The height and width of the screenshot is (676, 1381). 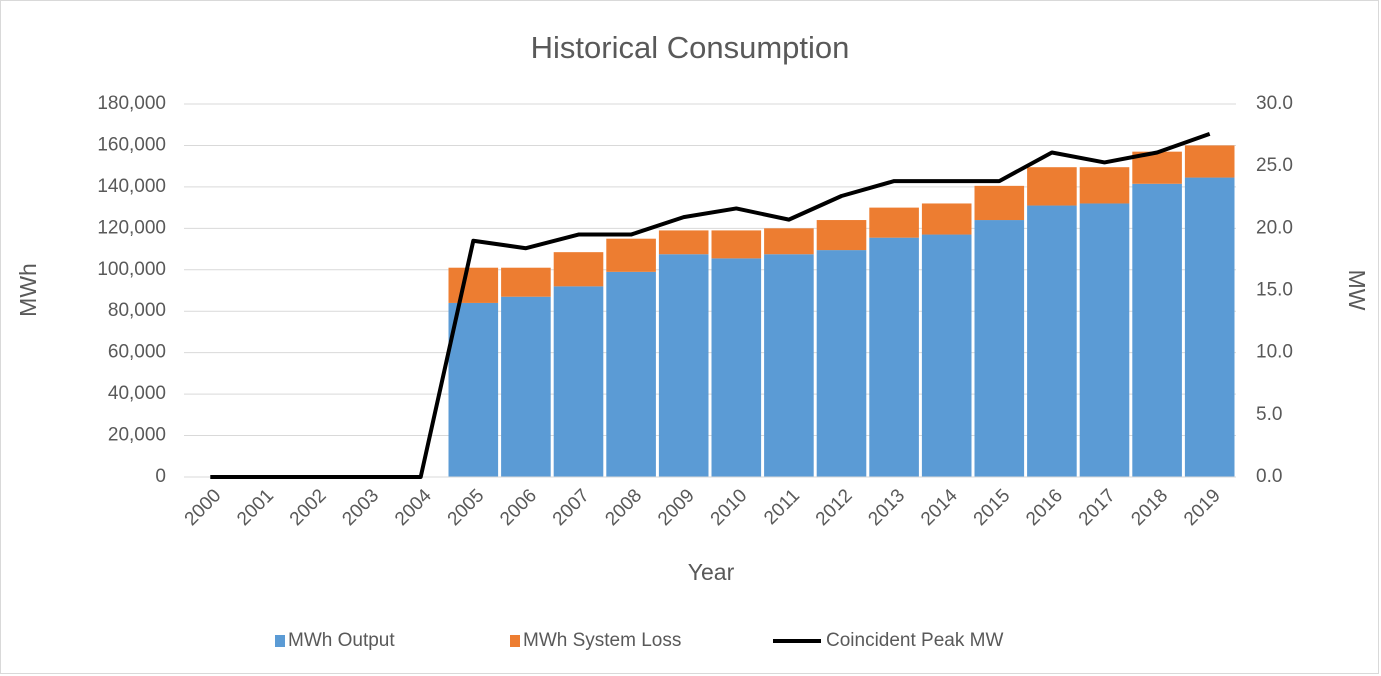 What do you see at coordinates (137, 393) in the screenshot?
I see `y-tick-label: 40,000` at bounding box center [137, 393].